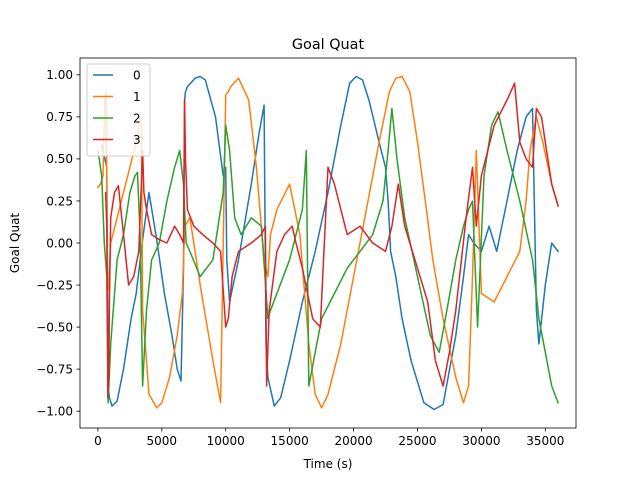 The width and height of the screenshot is (640, 480). What do you see at coordinates (481, 441) in the screenshot?
I see `x-tick-label: 30000` at bounding box center [481, 441].